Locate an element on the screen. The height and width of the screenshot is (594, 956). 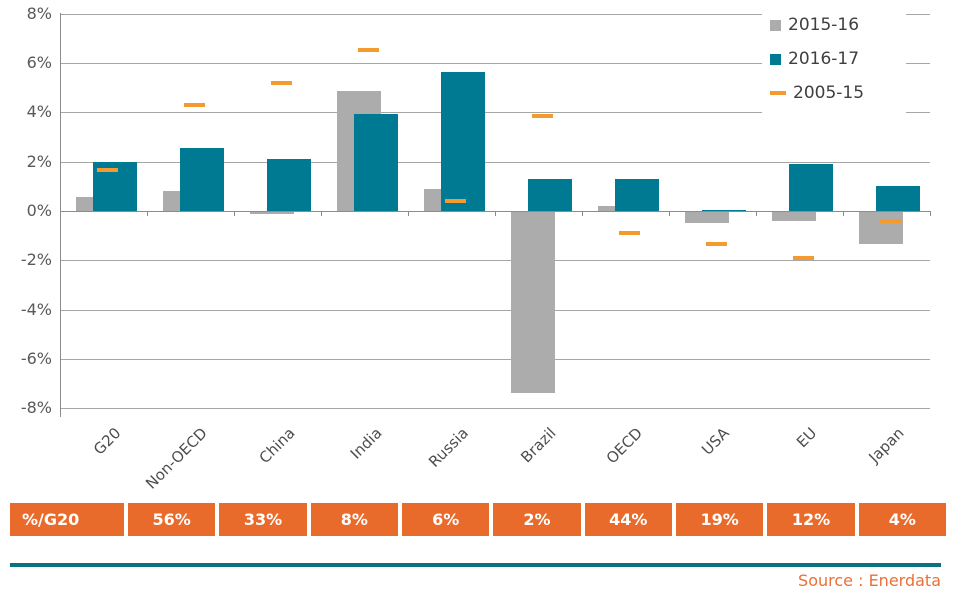
share-table-cell: 8% is located at coordinates (354, 519).